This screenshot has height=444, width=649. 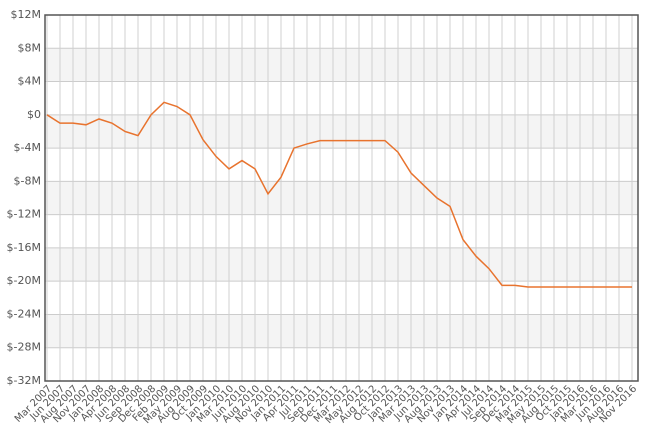 What do you see at coordinates (24, 347) in the screenshot?
I see `y-tick-label: $-28M` at bounding box center [24, 347].